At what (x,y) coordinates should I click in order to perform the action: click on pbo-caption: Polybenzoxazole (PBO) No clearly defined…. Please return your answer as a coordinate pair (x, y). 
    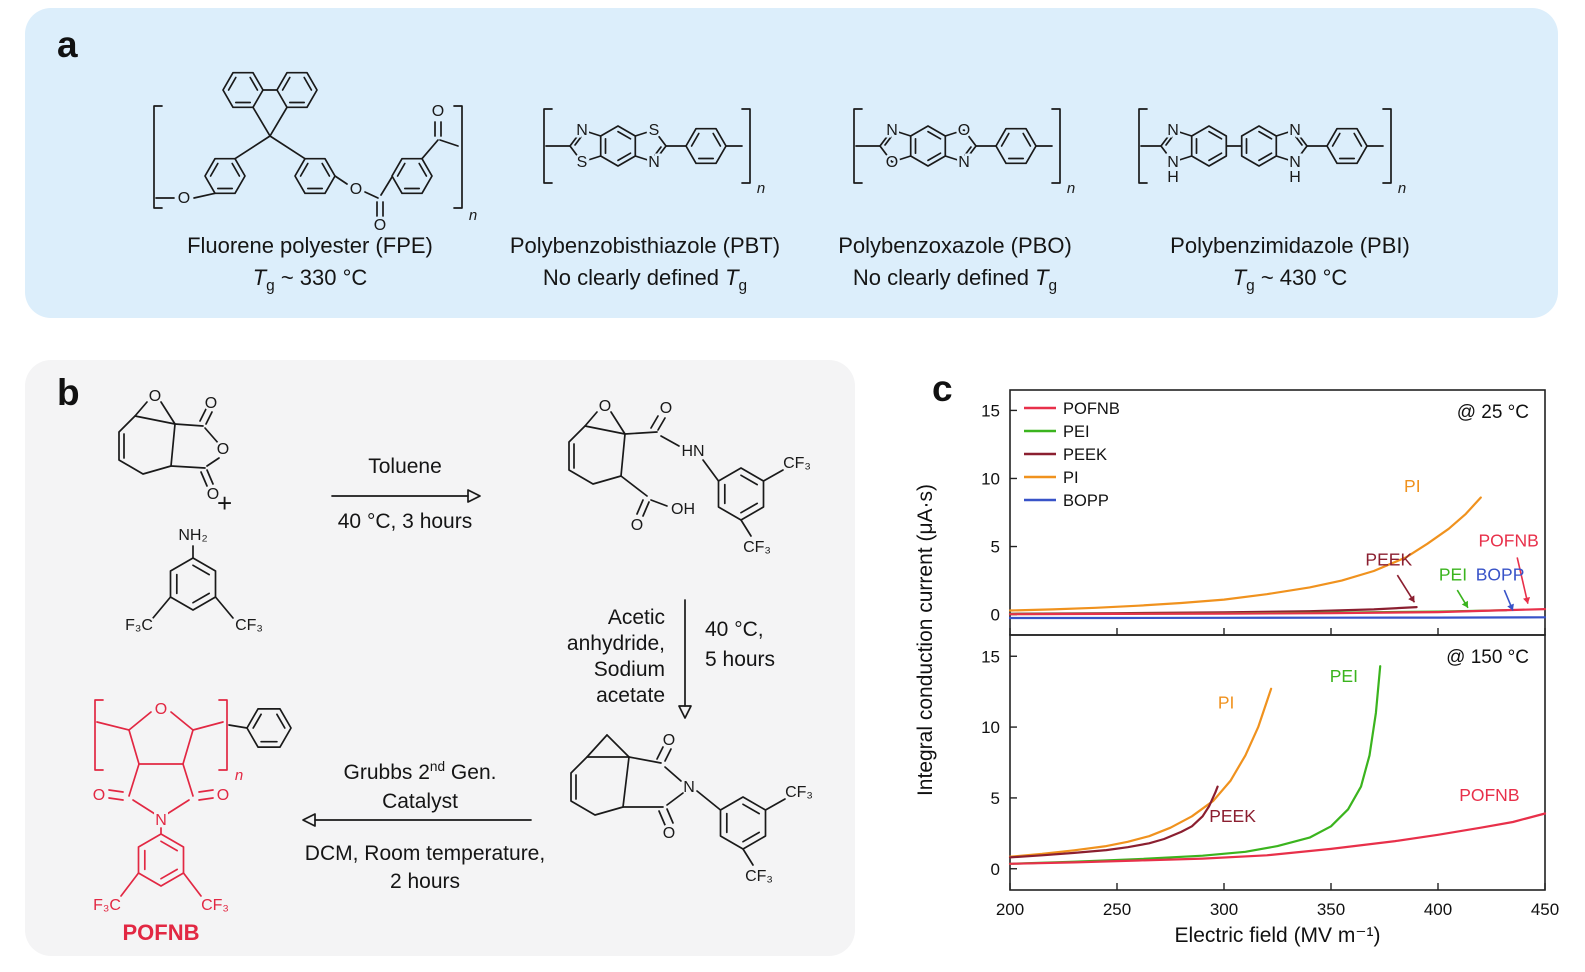
    Looking at the image, I should click on (955, 266).